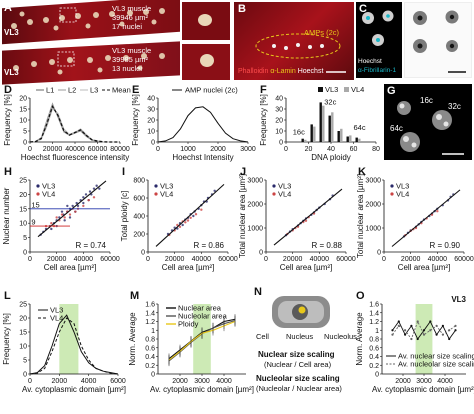  What do you see at coordinates (424, 339) in the screenshot?
I see `o-green-band` at bounding box center [424, 339].